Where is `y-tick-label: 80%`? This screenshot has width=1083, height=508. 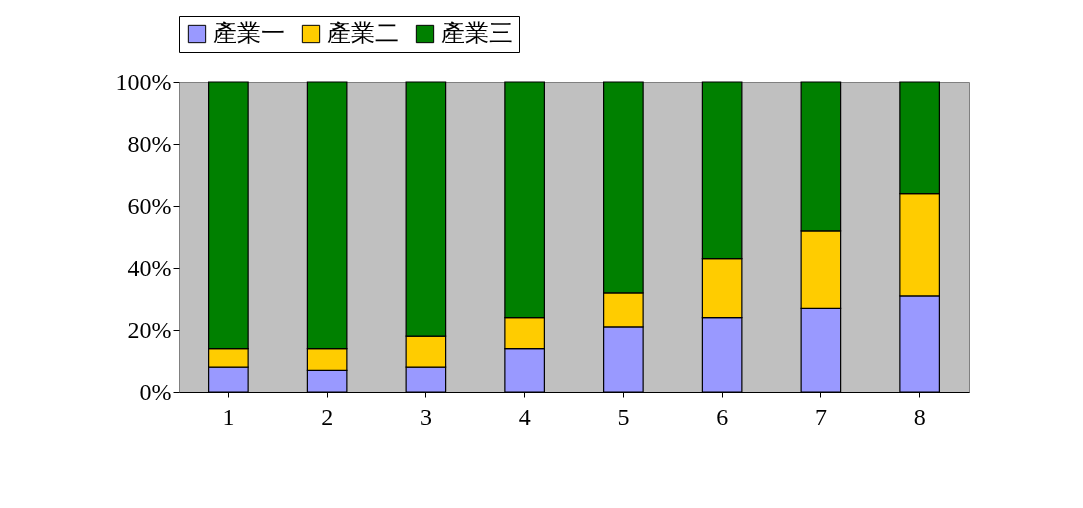 y-tick-label: 80% is located at coordinates (149, 143).